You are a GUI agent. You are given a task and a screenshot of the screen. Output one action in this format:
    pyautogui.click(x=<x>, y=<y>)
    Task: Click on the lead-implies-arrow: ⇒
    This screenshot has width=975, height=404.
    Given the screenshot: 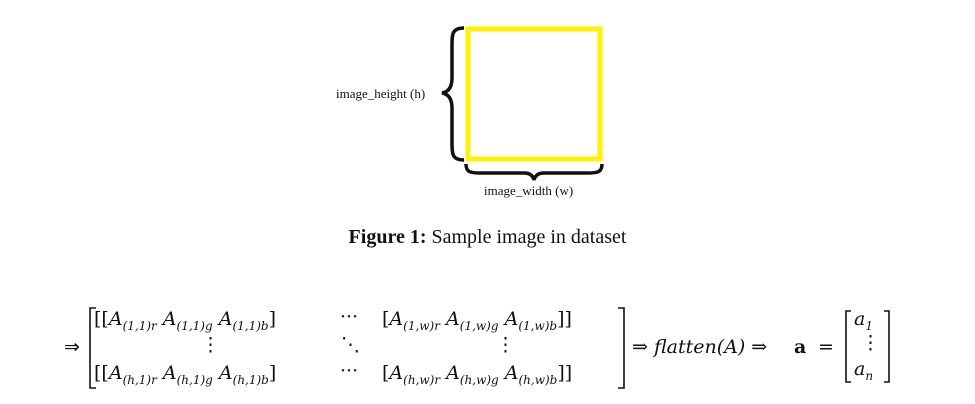 What is the action you would take?
    pyautogui.click(x=72, y=347)
    